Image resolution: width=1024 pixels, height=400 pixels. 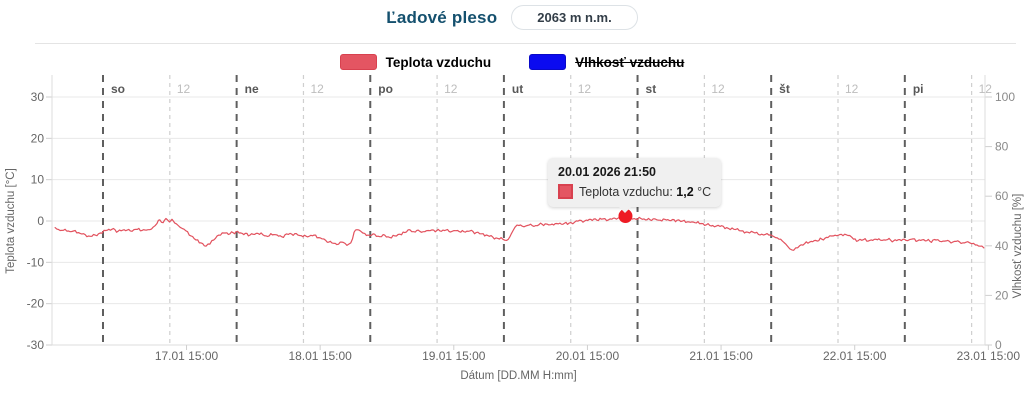 I want to click on tooltip-row: Teplota vzduchu: 1,2 °C, so click(x=634, y=191).